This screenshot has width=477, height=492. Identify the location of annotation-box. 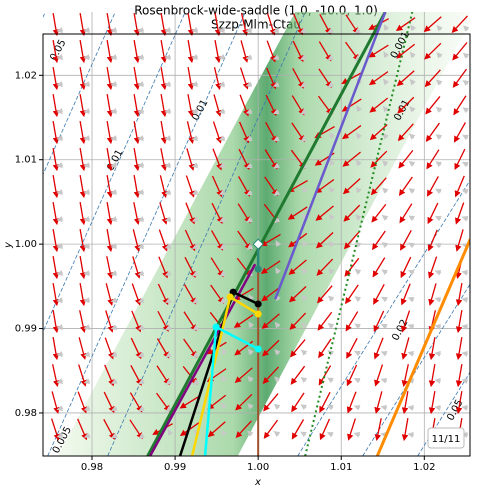
(446, 438).